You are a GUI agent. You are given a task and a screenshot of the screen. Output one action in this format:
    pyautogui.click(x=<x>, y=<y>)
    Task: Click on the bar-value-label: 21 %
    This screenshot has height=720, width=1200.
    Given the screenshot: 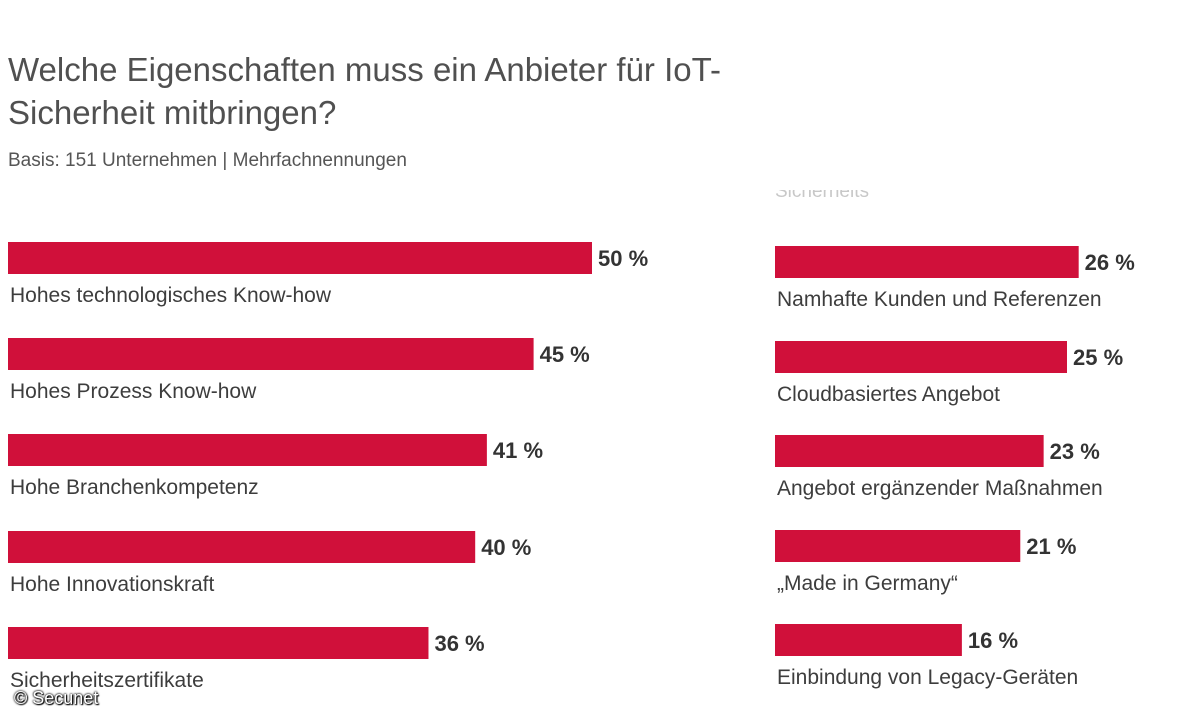 What is the action you would take?
    pyautogui.click(x=1051, y=546)
    